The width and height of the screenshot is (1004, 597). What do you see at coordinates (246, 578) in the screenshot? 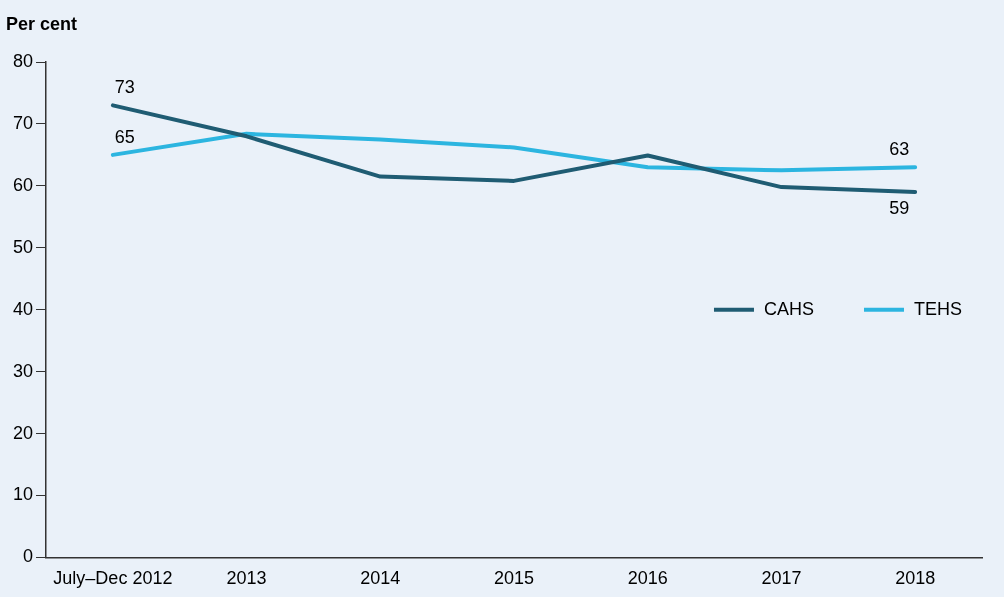
I see `x-tick-label: 2013` at bounding box center [246, 578].